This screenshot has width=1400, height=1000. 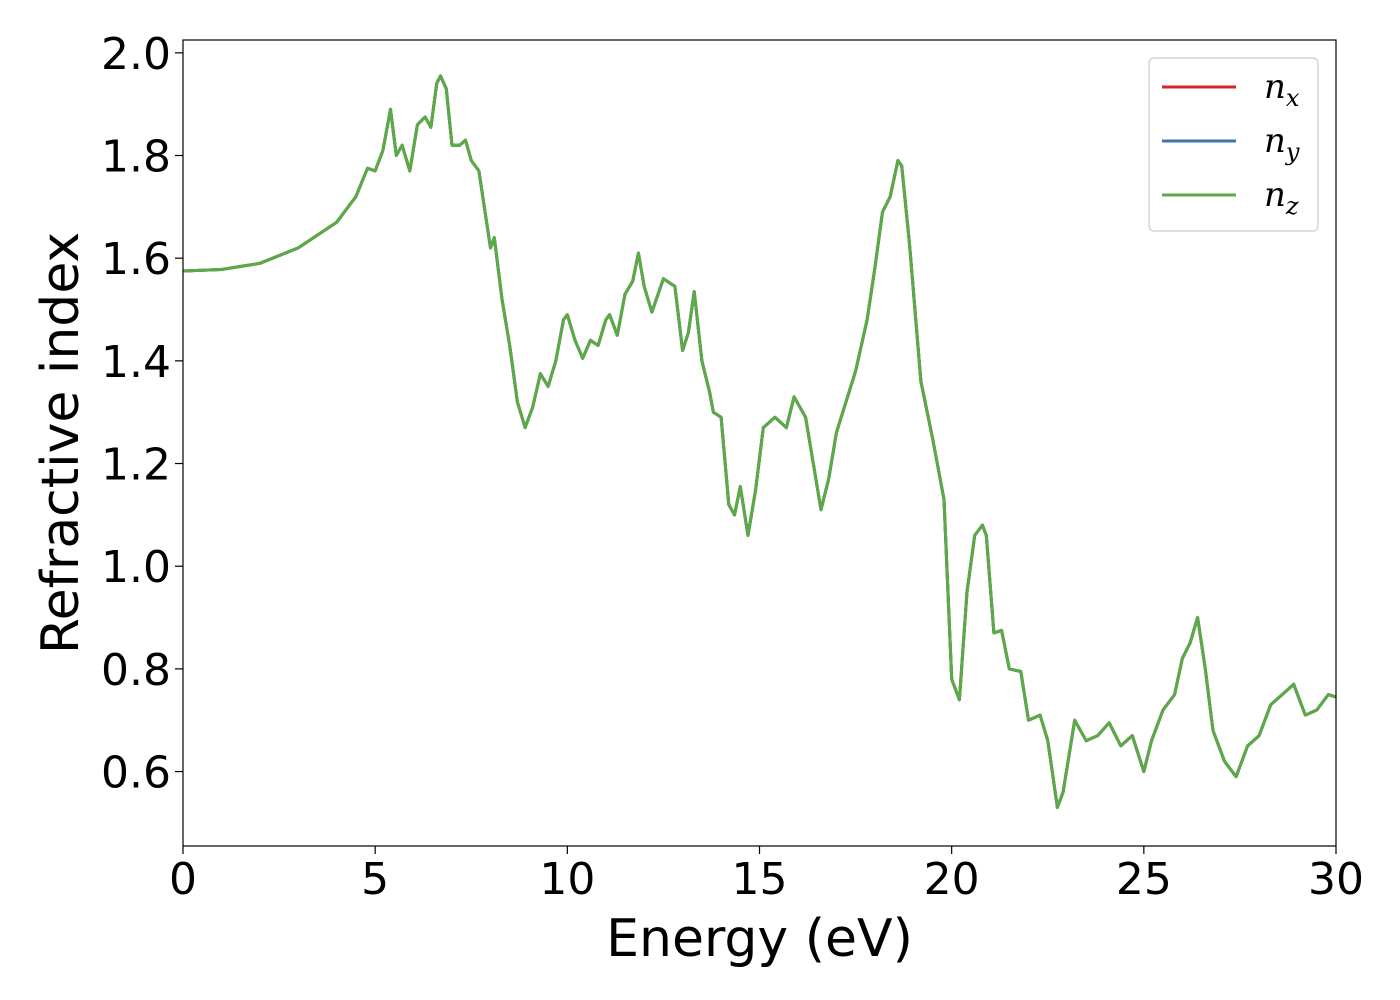 What do you see at coordinates (136, 773) in the screenshot?
I see `y-tick-label: 0.6` at bounding box center [136, 773].